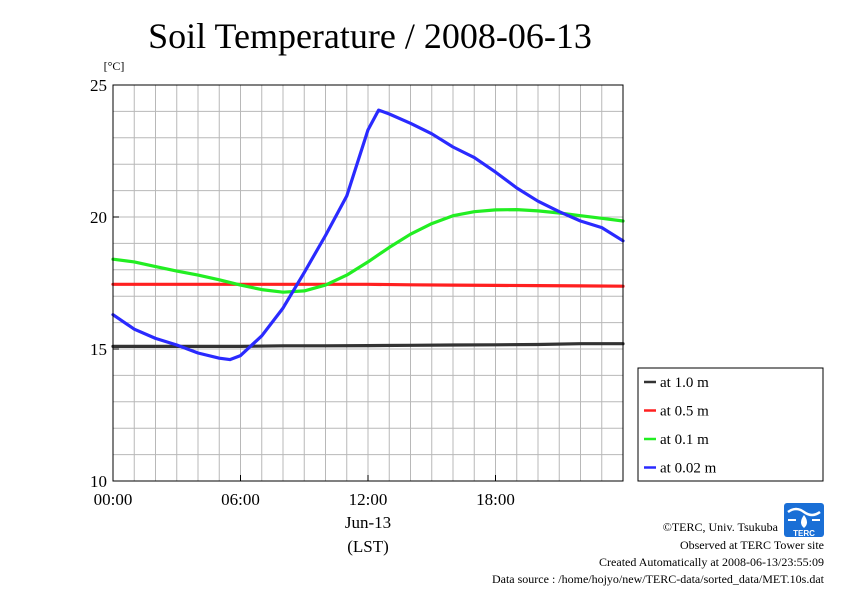  What do you see at coordinates (751, 545) in the screenshot?
I see `footer-observed: Observed at TERC Tower site` at bounding box center [751, 545].